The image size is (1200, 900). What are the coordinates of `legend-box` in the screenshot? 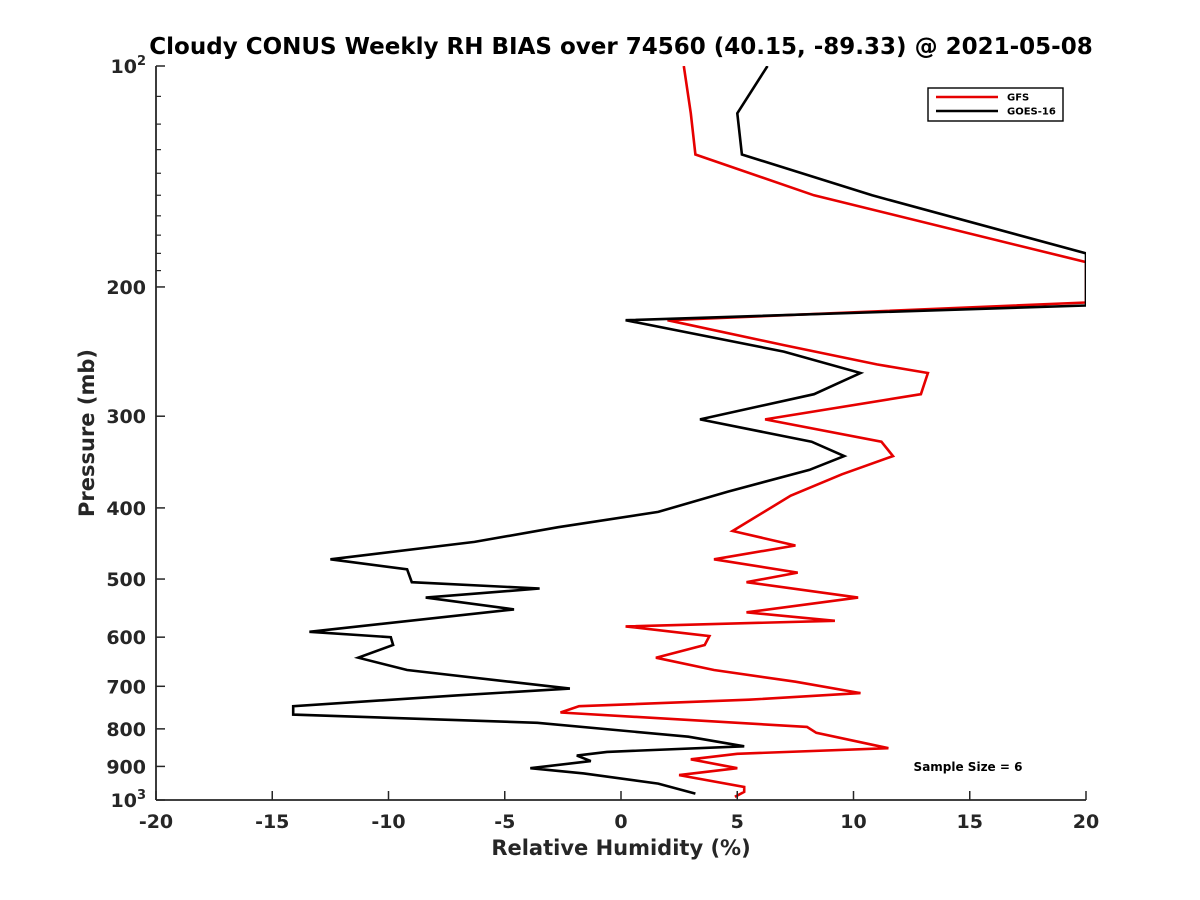 It's located at (995, 104).